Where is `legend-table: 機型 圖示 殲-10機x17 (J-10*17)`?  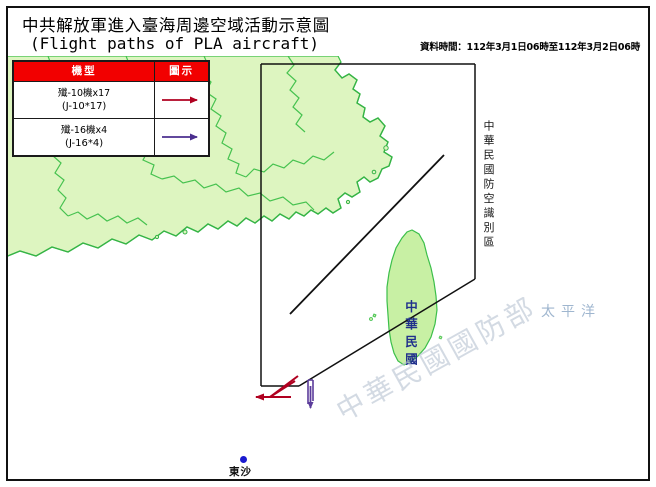
legend-table: 機型 圖示 殲-10機x17 (J-10*17) is located at coordinates (110, 108).